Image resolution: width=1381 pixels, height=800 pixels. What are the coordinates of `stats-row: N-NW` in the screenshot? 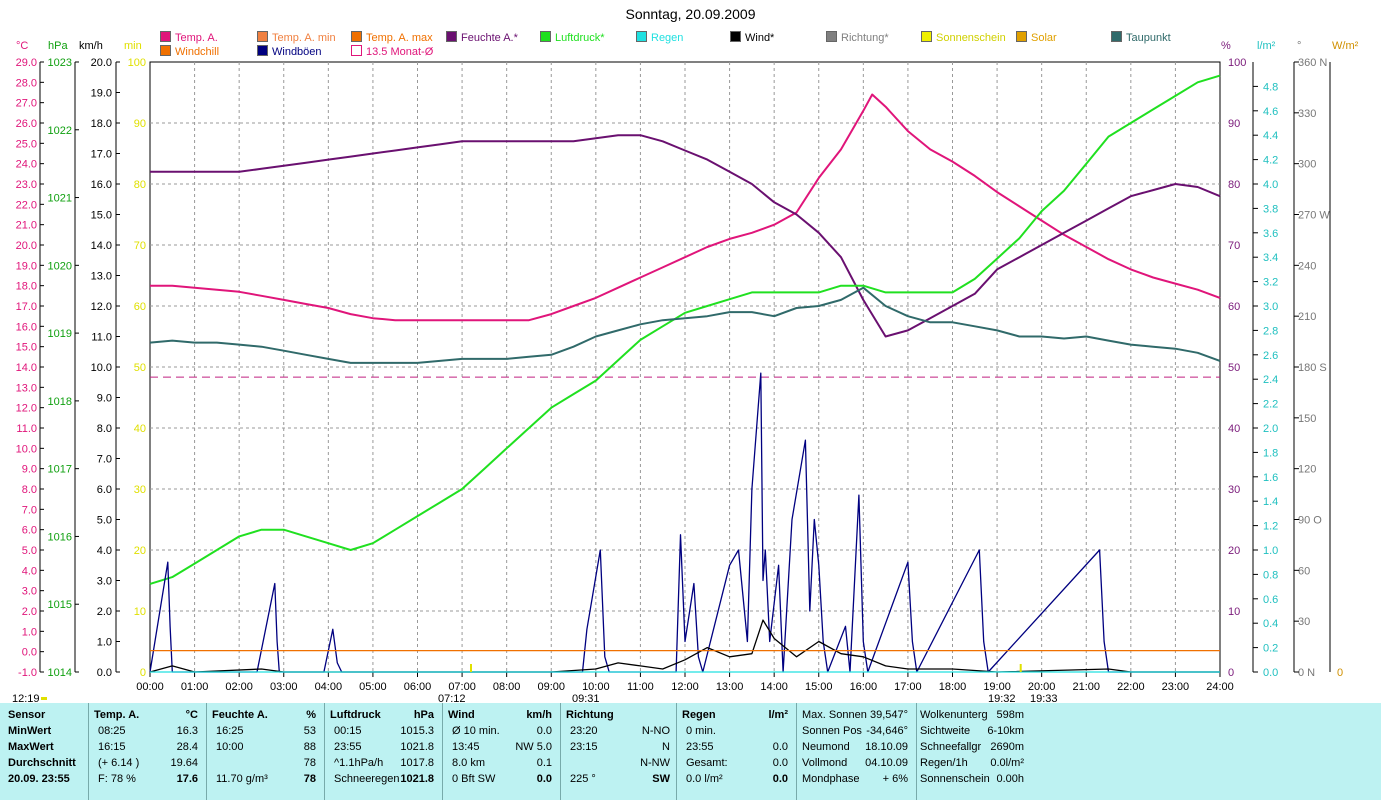 It's located at (618, 763).